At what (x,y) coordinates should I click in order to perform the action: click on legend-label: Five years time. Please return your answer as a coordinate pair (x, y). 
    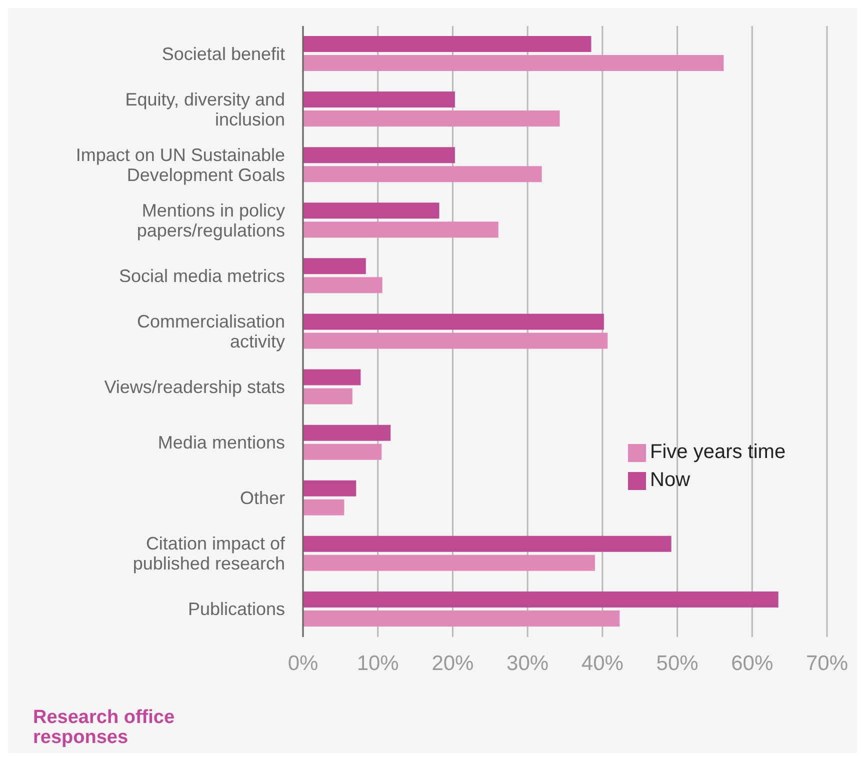
    Looking at the image, I should click on (718, 452).